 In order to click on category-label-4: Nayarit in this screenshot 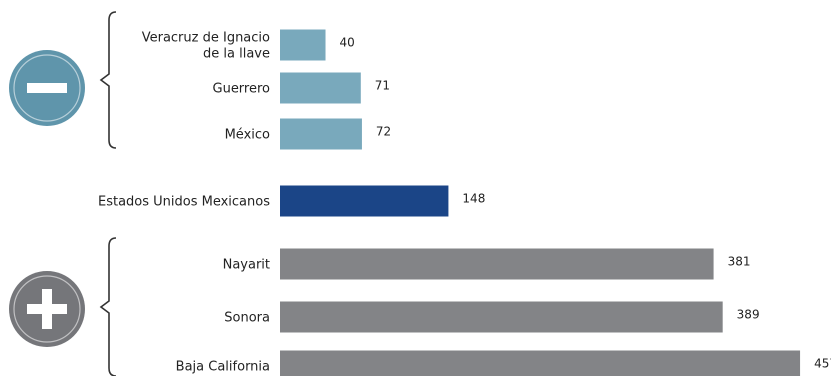, I will do `click(246, 265)`.